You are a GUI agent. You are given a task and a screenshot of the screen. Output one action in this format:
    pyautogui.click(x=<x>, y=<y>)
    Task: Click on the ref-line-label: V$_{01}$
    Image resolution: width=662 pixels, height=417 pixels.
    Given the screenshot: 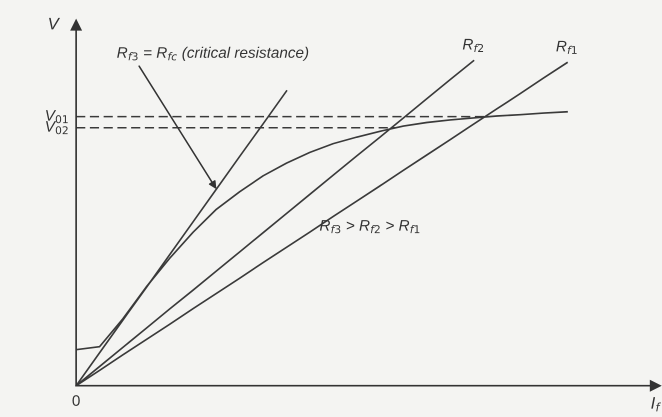 What is the action you would take?
    pyautogui.click(x=57, y=117)
    